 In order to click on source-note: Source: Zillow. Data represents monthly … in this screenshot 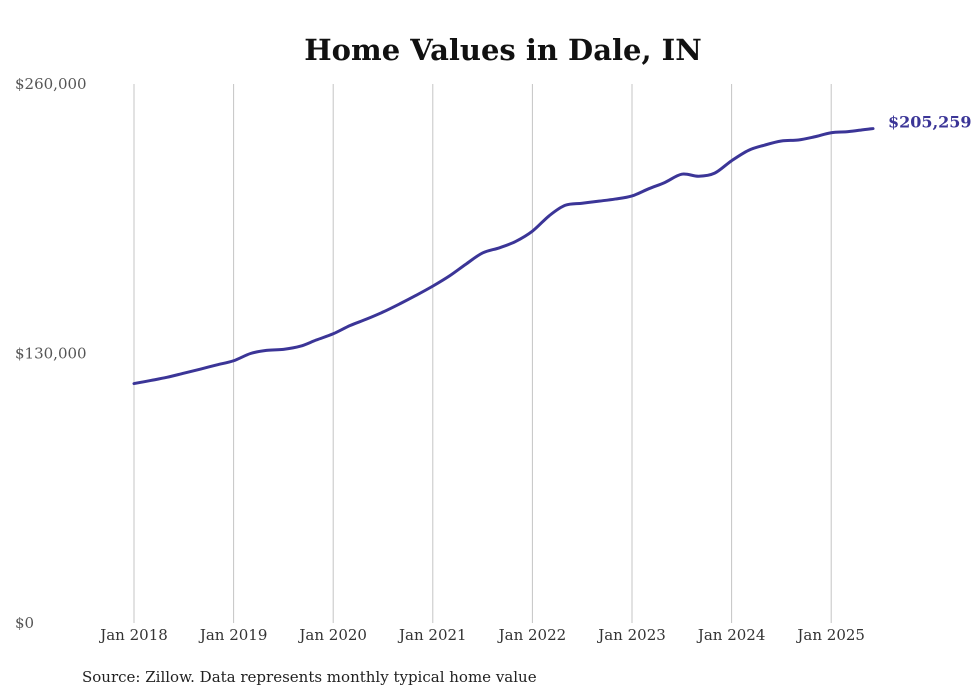, I will do `click(309, 677)`.